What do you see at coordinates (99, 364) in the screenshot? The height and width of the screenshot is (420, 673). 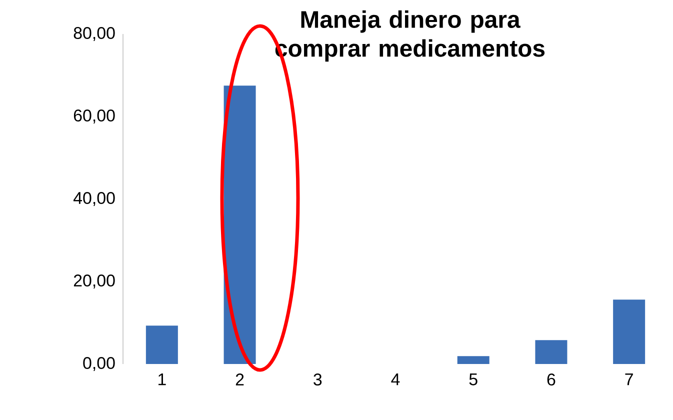 I see `y-tick-label: 0,00` at bounding box center [99, 364].